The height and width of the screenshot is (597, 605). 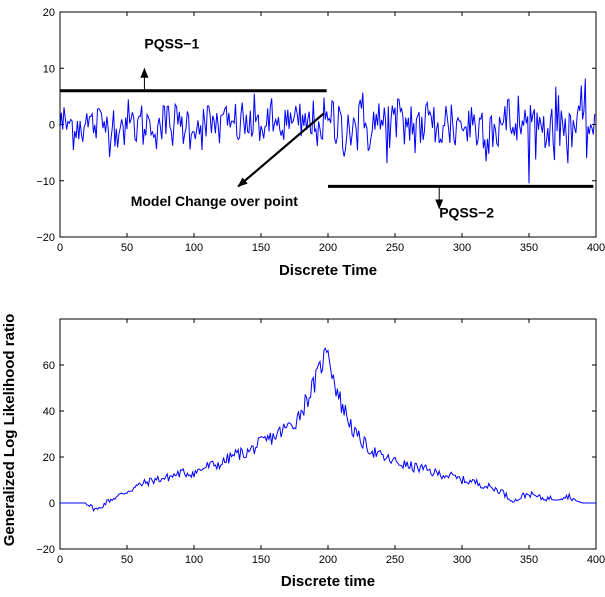 I want to click on top-x-tick-label: 100, so click(x=194, y=248).